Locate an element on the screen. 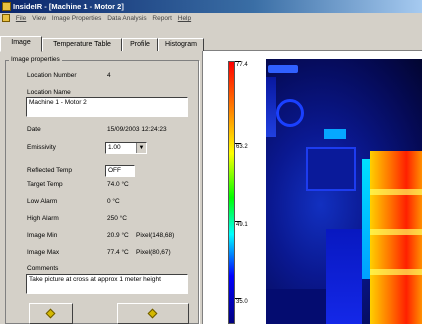  title-bar: InsideIR - [Machine 1 - Motor 2] is located at coordinates (211, 6).